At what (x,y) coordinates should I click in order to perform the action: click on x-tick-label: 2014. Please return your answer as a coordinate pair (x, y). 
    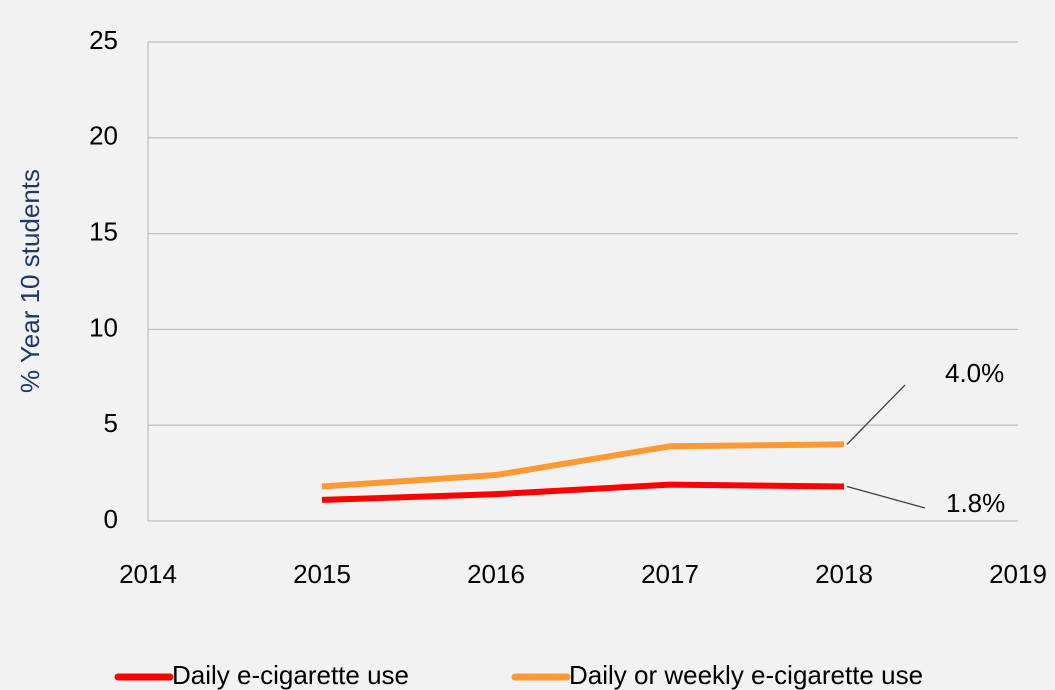
    Looking at the image, I should click on (148, 574).